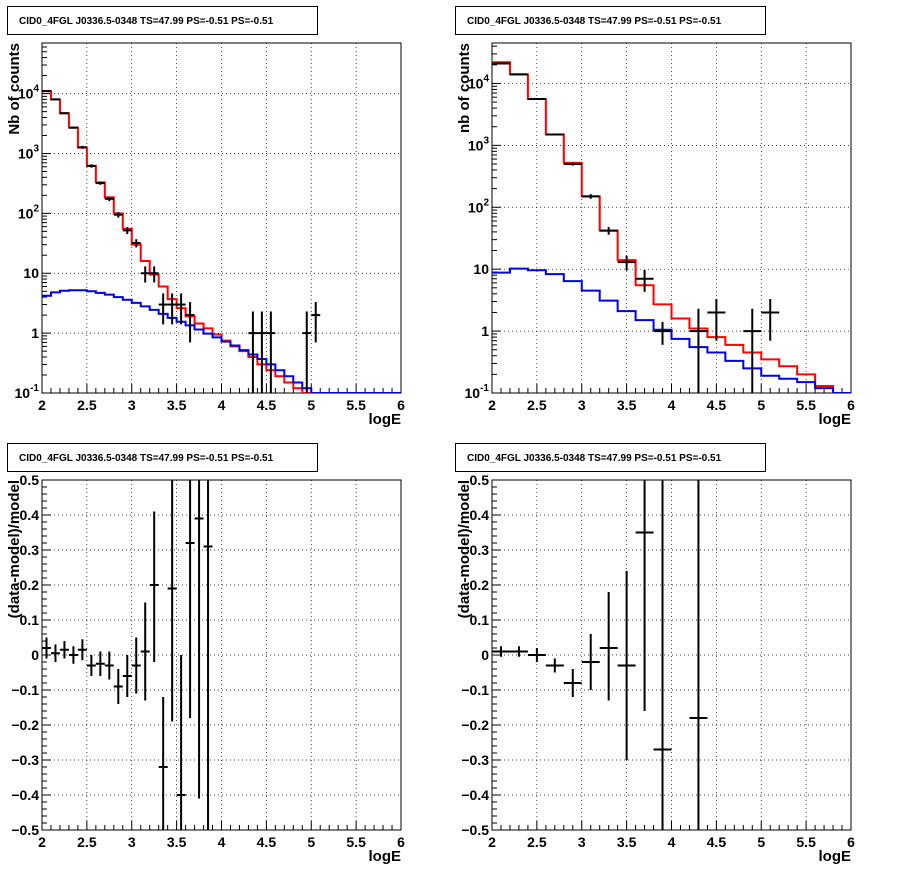  I want to click on y-tick-label: 10², so click(479, 206).